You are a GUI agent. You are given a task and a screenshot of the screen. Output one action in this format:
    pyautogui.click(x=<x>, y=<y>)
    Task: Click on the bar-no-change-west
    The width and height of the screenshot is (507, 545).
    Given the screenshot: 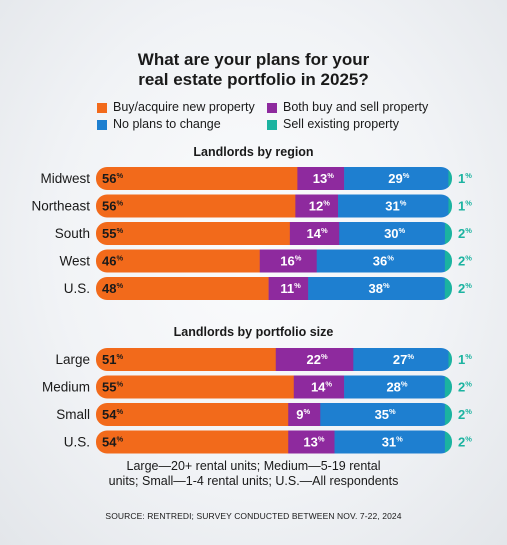 What is the action you would take?
    pyautogui.click(x=381, y=261)
    